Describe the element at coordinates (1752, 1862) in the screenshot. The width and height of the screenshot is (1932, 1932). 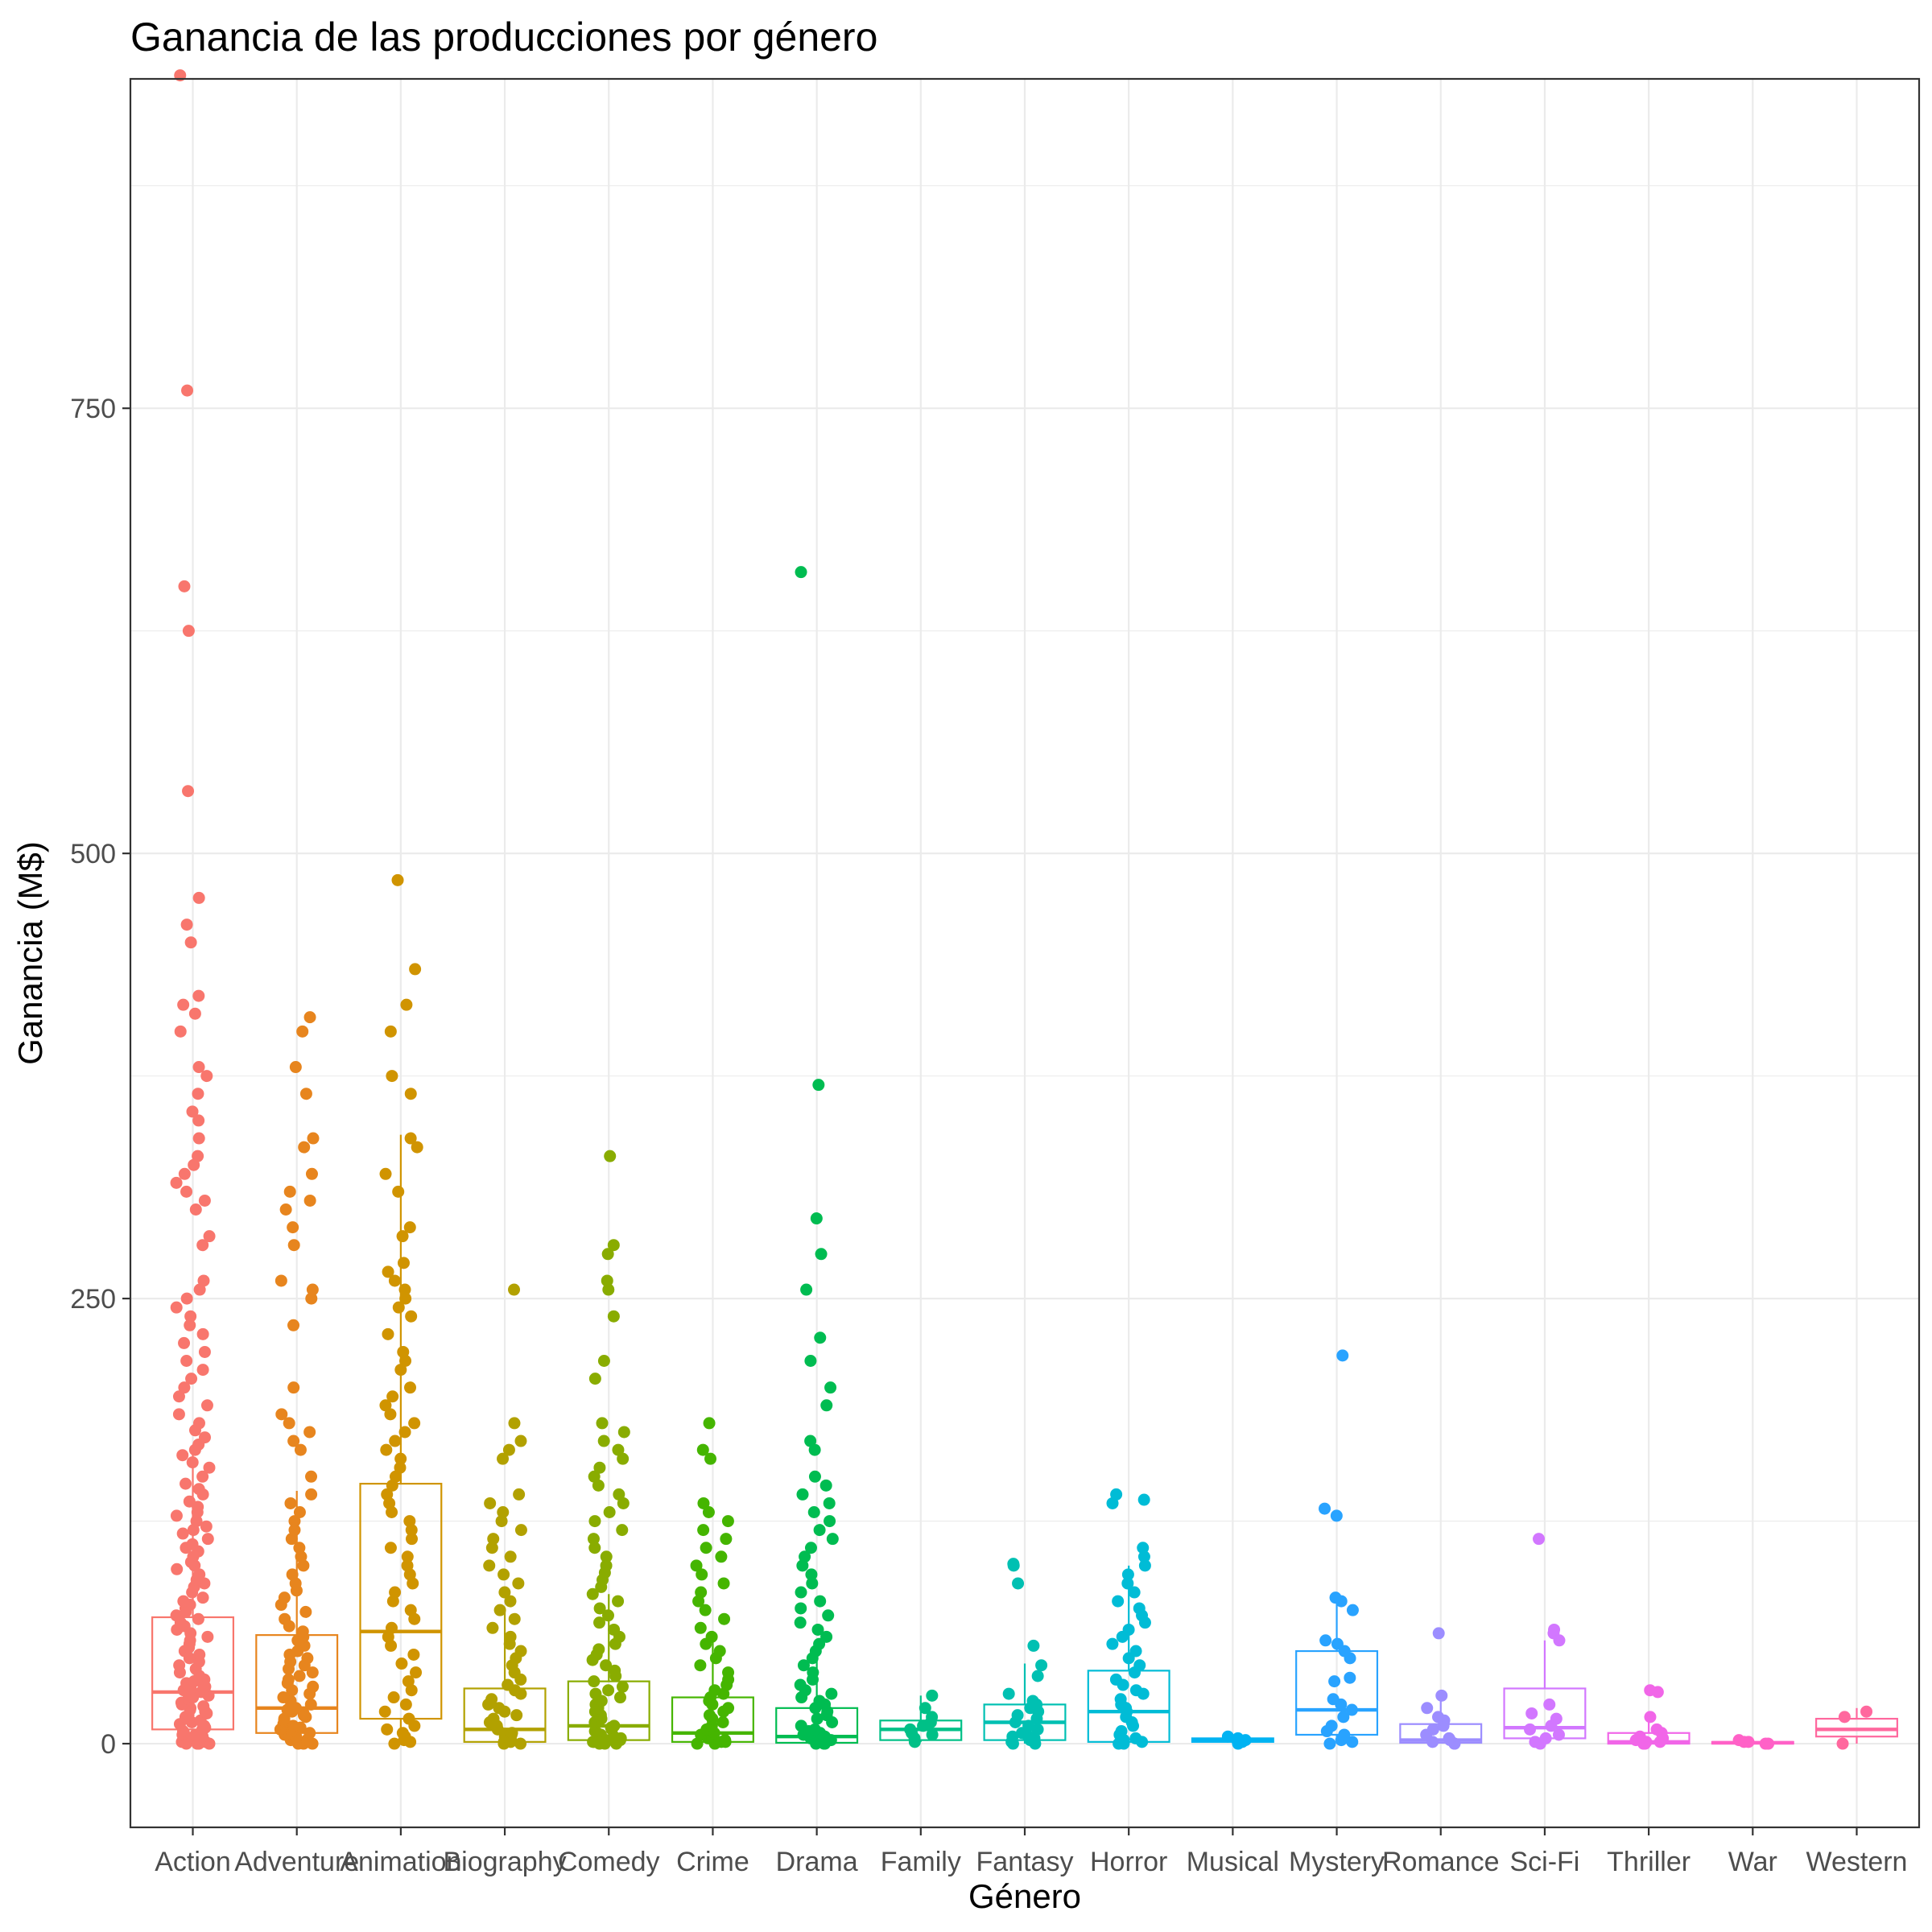
I see `x-tick-label: War` at that location.